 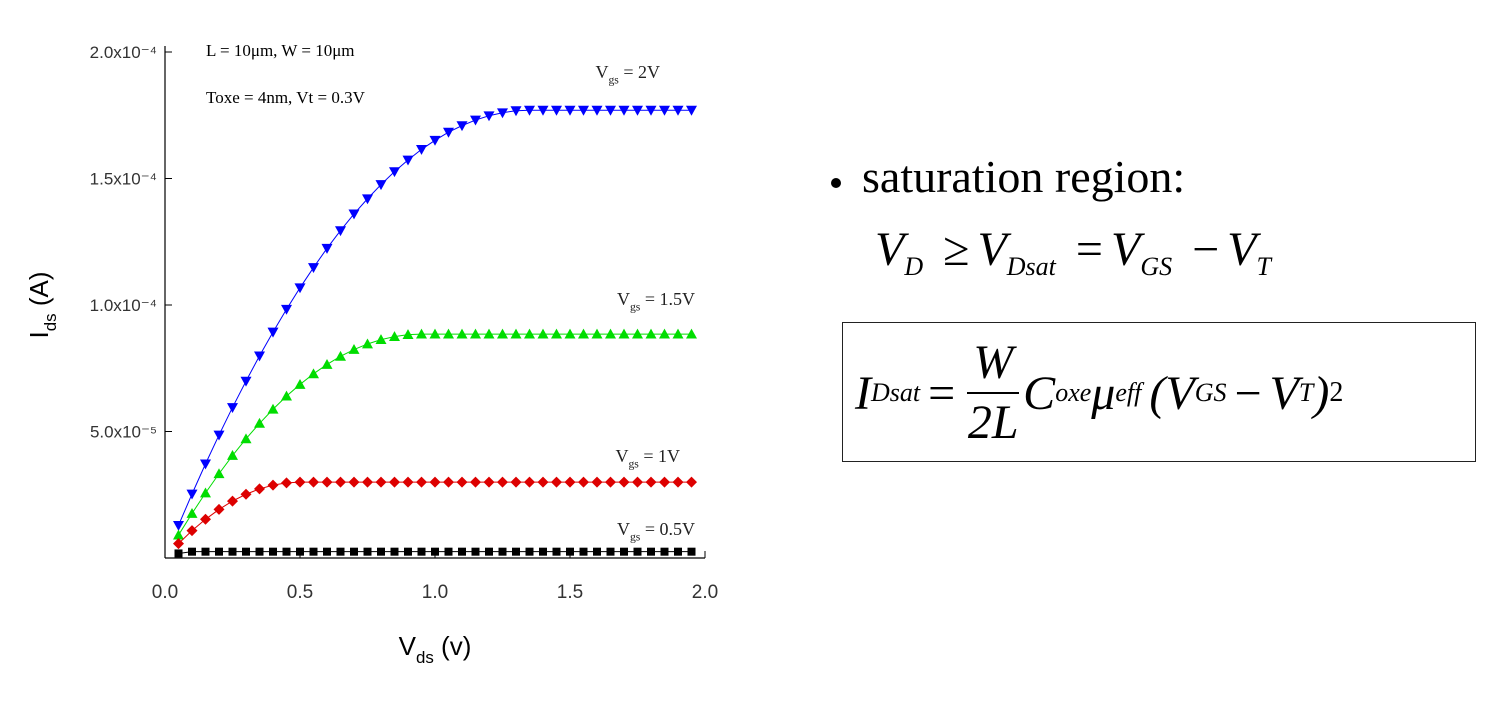 What do you see at coordinates (435, 649) in the screenshot?
I see `x-axis-label: Vds (v)` at bounding box center [435, 649].